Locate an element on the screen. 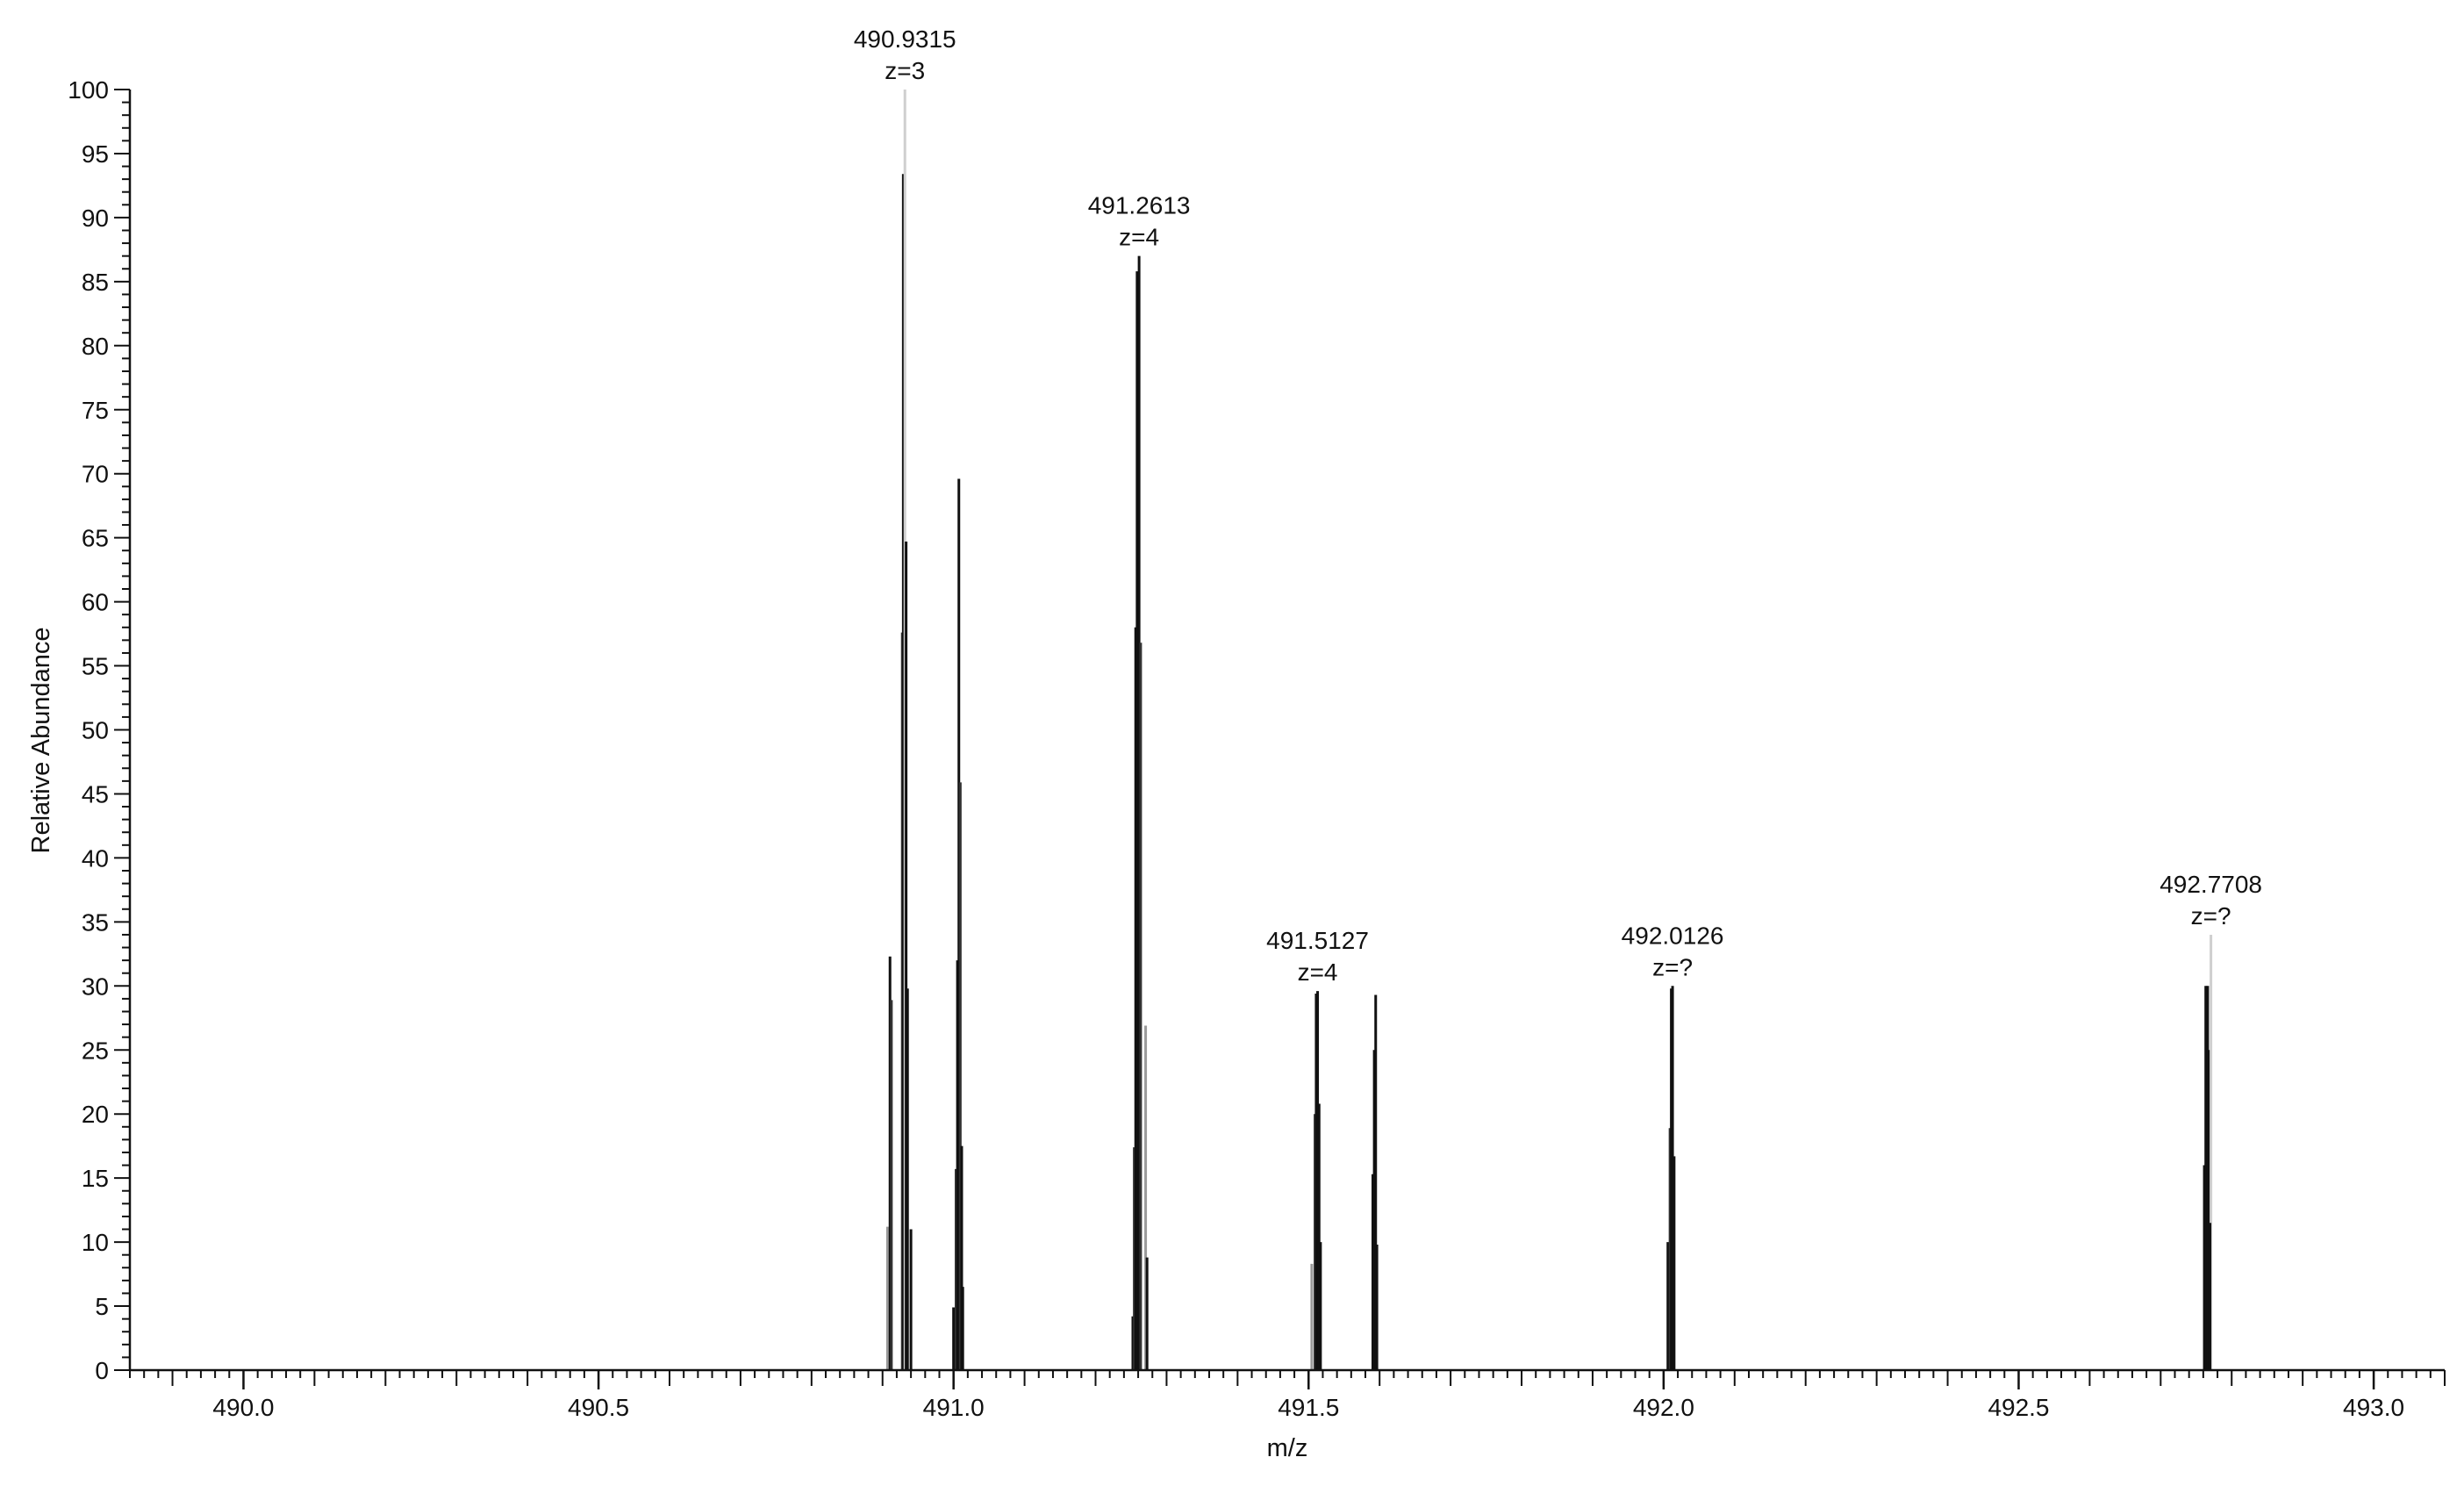 This screenshot has width=2464, height=1486. y-tick-label: 20 is located at coordinates (95, 1114).